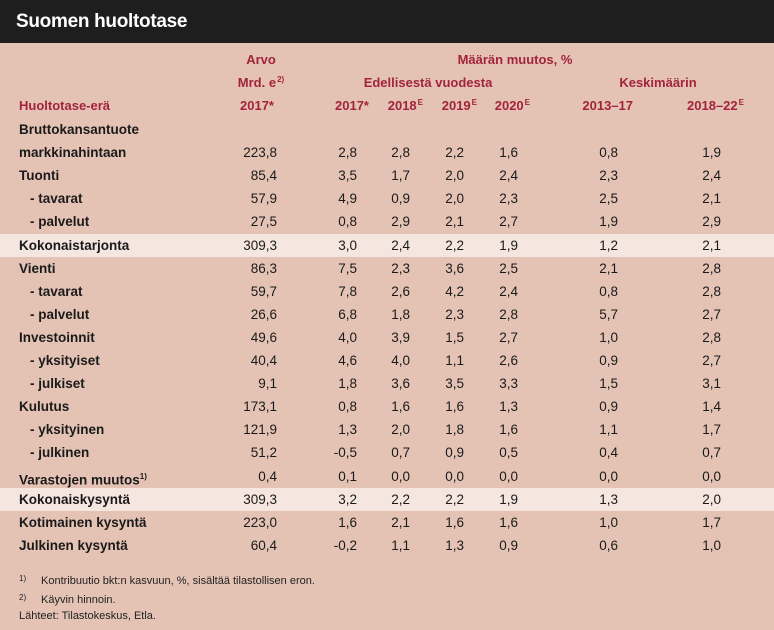 The width and height of the screenshot is (774, 630). I want to click on table-row: markkinahintaan 223,8 2,8 2,8 2,2 1,6 0,8 1,9, so click(387, 152).